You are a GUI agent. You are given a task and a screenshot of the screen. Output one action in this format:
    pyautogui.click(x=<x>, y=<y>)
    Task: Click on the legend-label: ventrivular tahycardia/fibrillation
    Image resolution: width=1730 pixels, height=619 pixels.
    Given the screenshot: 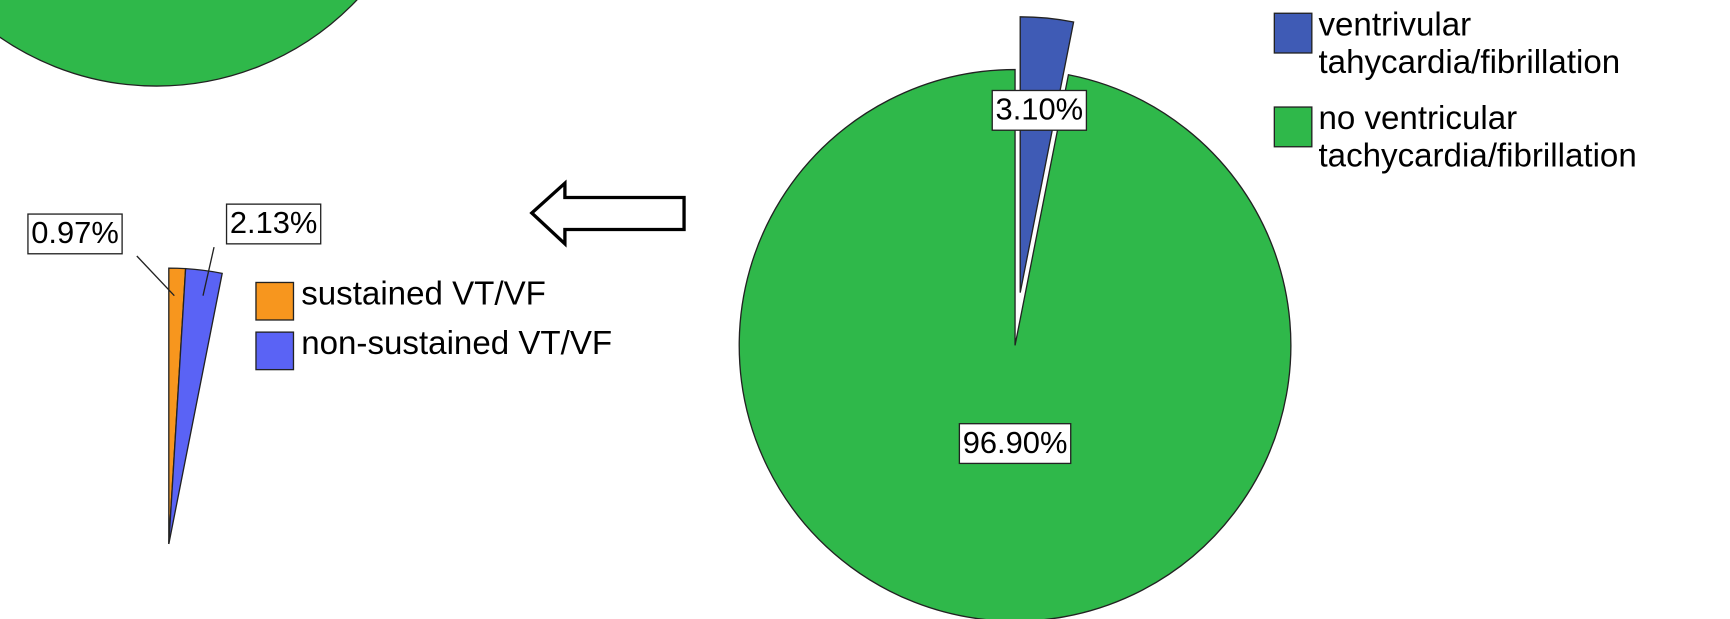 What is the action you would take?
    pyautogui.click(x=1469, y=43)
    